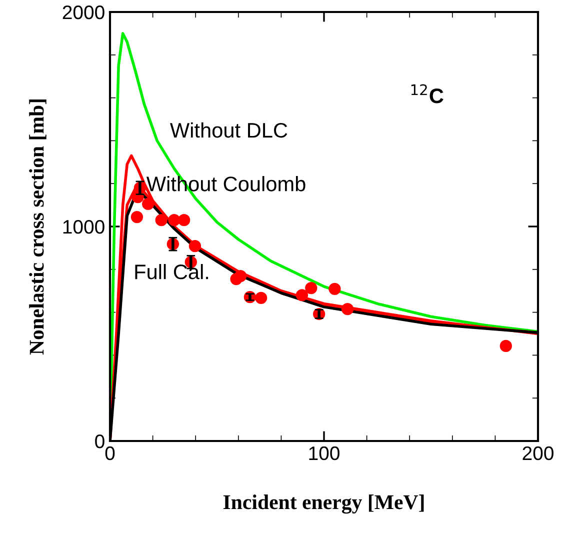  I want to click on y-tick-label: 0, so click(99, 441).